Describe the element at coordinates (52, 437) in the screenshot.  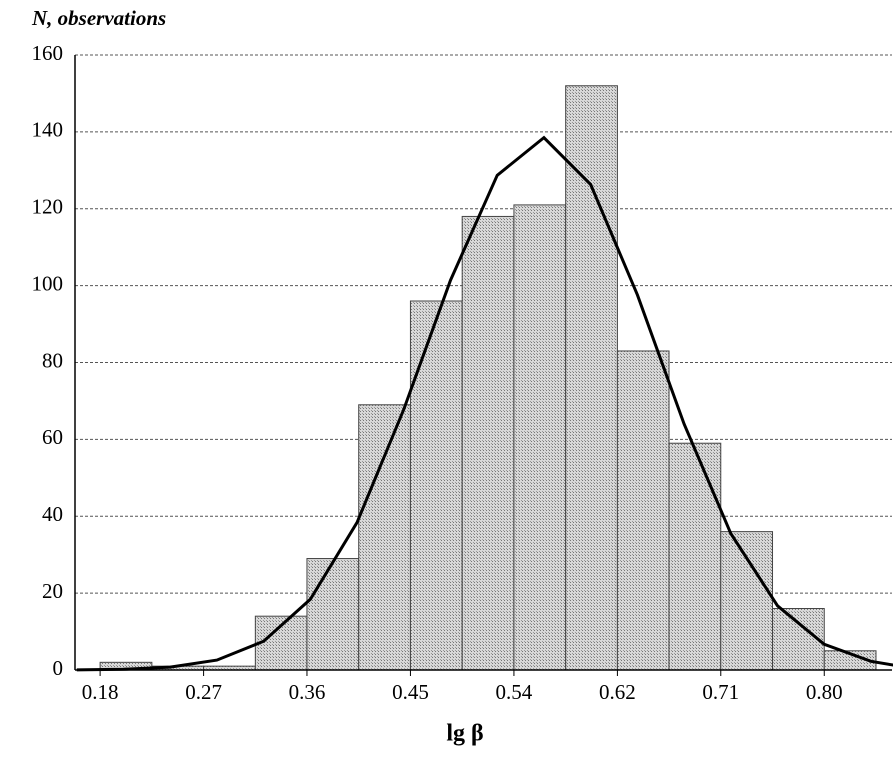
I see `y-tick-label: 60` at that location.